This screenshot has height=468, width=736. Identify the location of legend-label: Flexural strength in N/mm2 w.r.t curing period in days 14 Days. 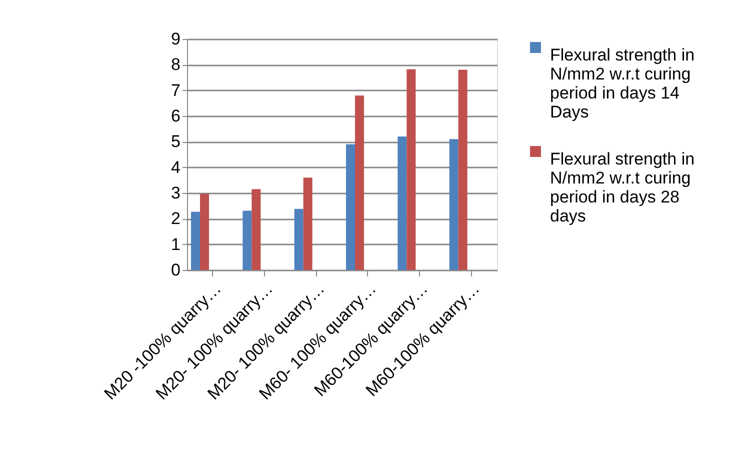
(622, 84).